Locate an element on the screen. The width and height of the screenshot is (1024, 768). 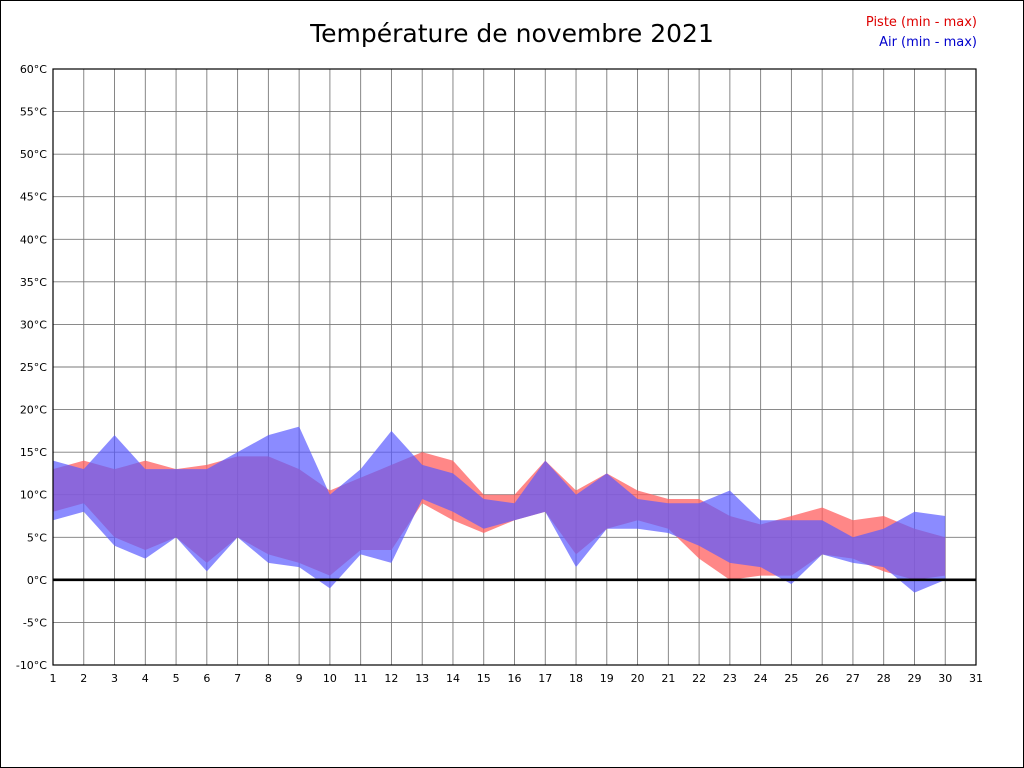
x-tick-label: 29 is located at coordinates (914, 678).